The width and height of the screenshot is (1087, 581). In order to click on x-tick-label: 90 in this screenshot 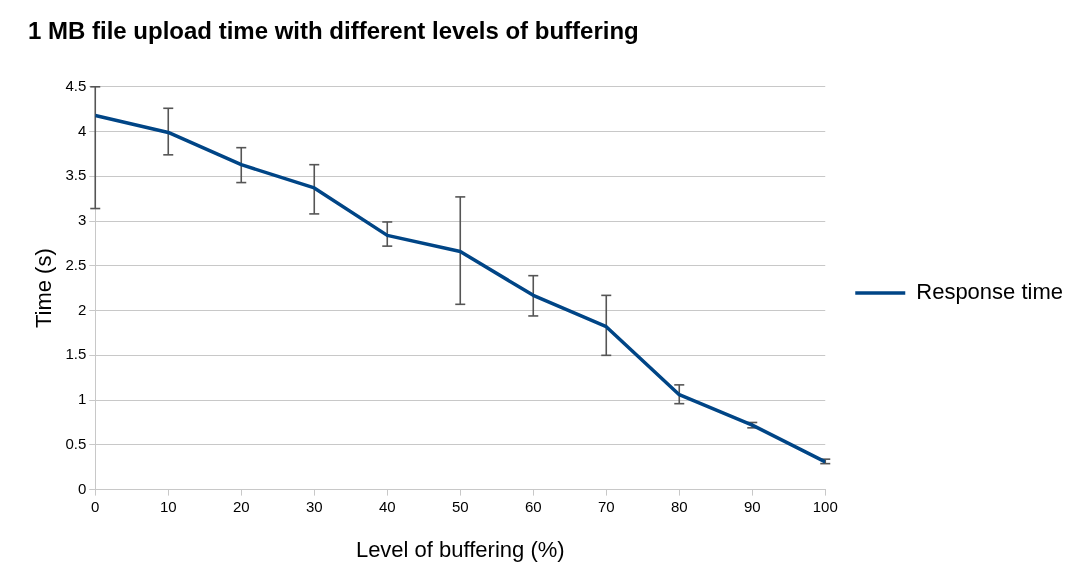, I will do `click(752, 506)`.